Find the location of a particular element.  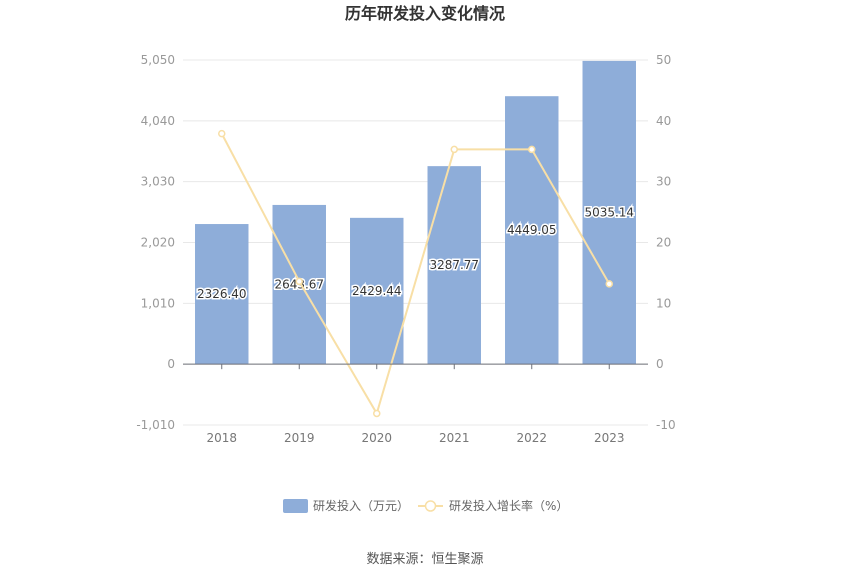

y-right-tick-label: 0 is located at coordinates (660, 364).